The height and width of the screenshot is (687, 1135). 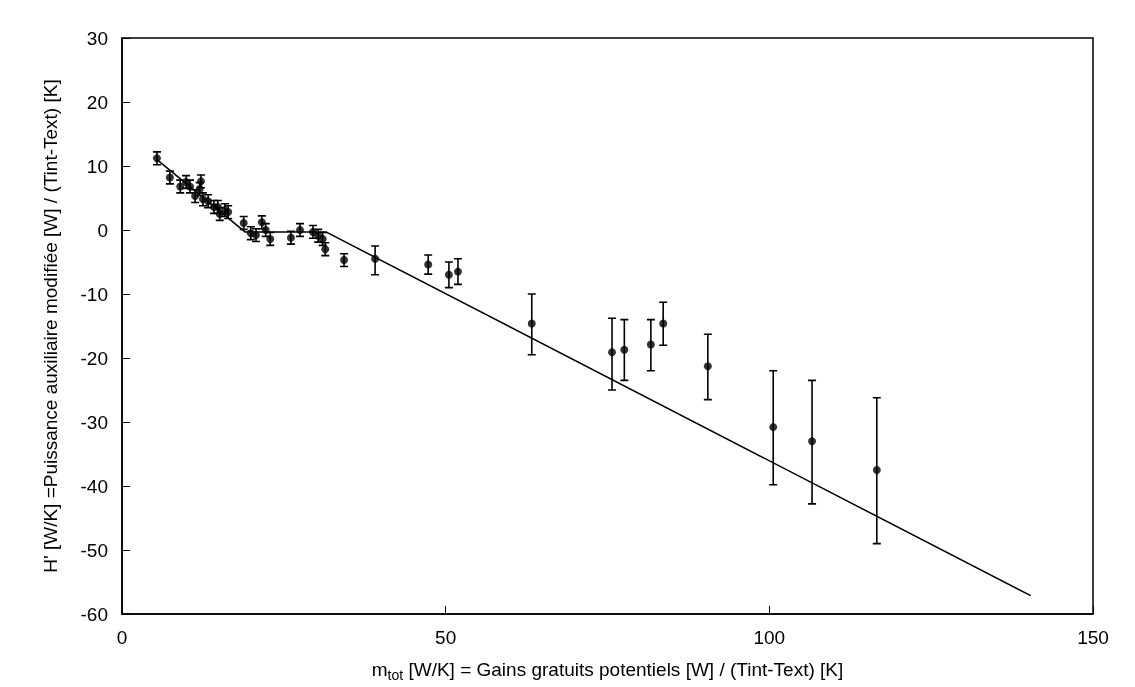 I want to click on y-tick-label: -50, so click(x=94, y=550).